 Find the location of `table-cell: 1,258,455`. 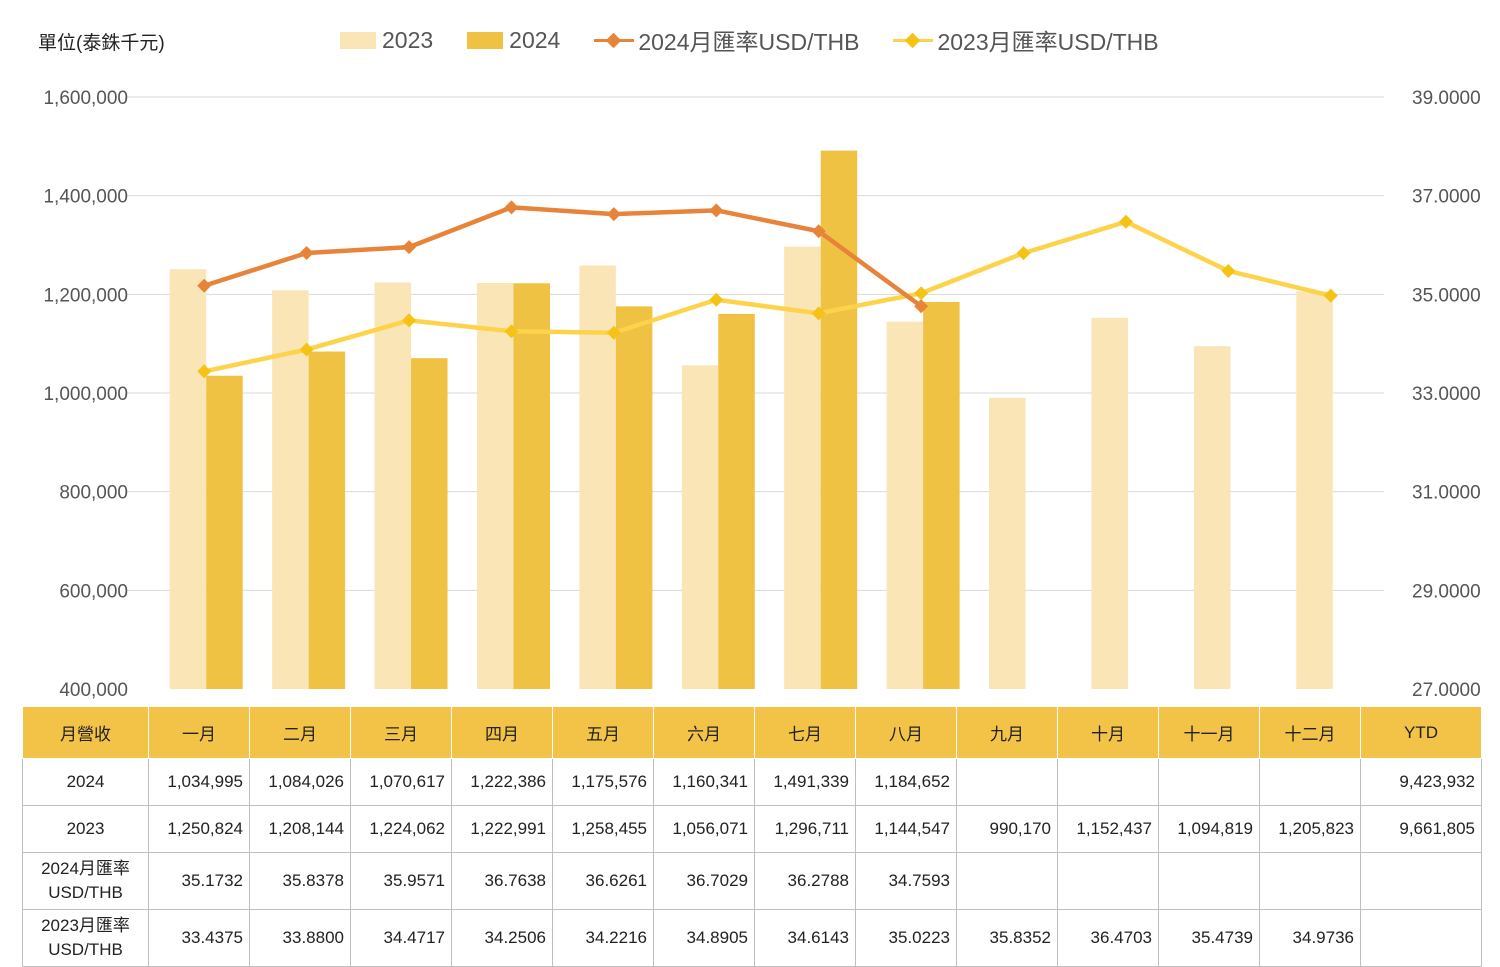

table-cell: 1,258,455 is located at coordinates (603, 829).